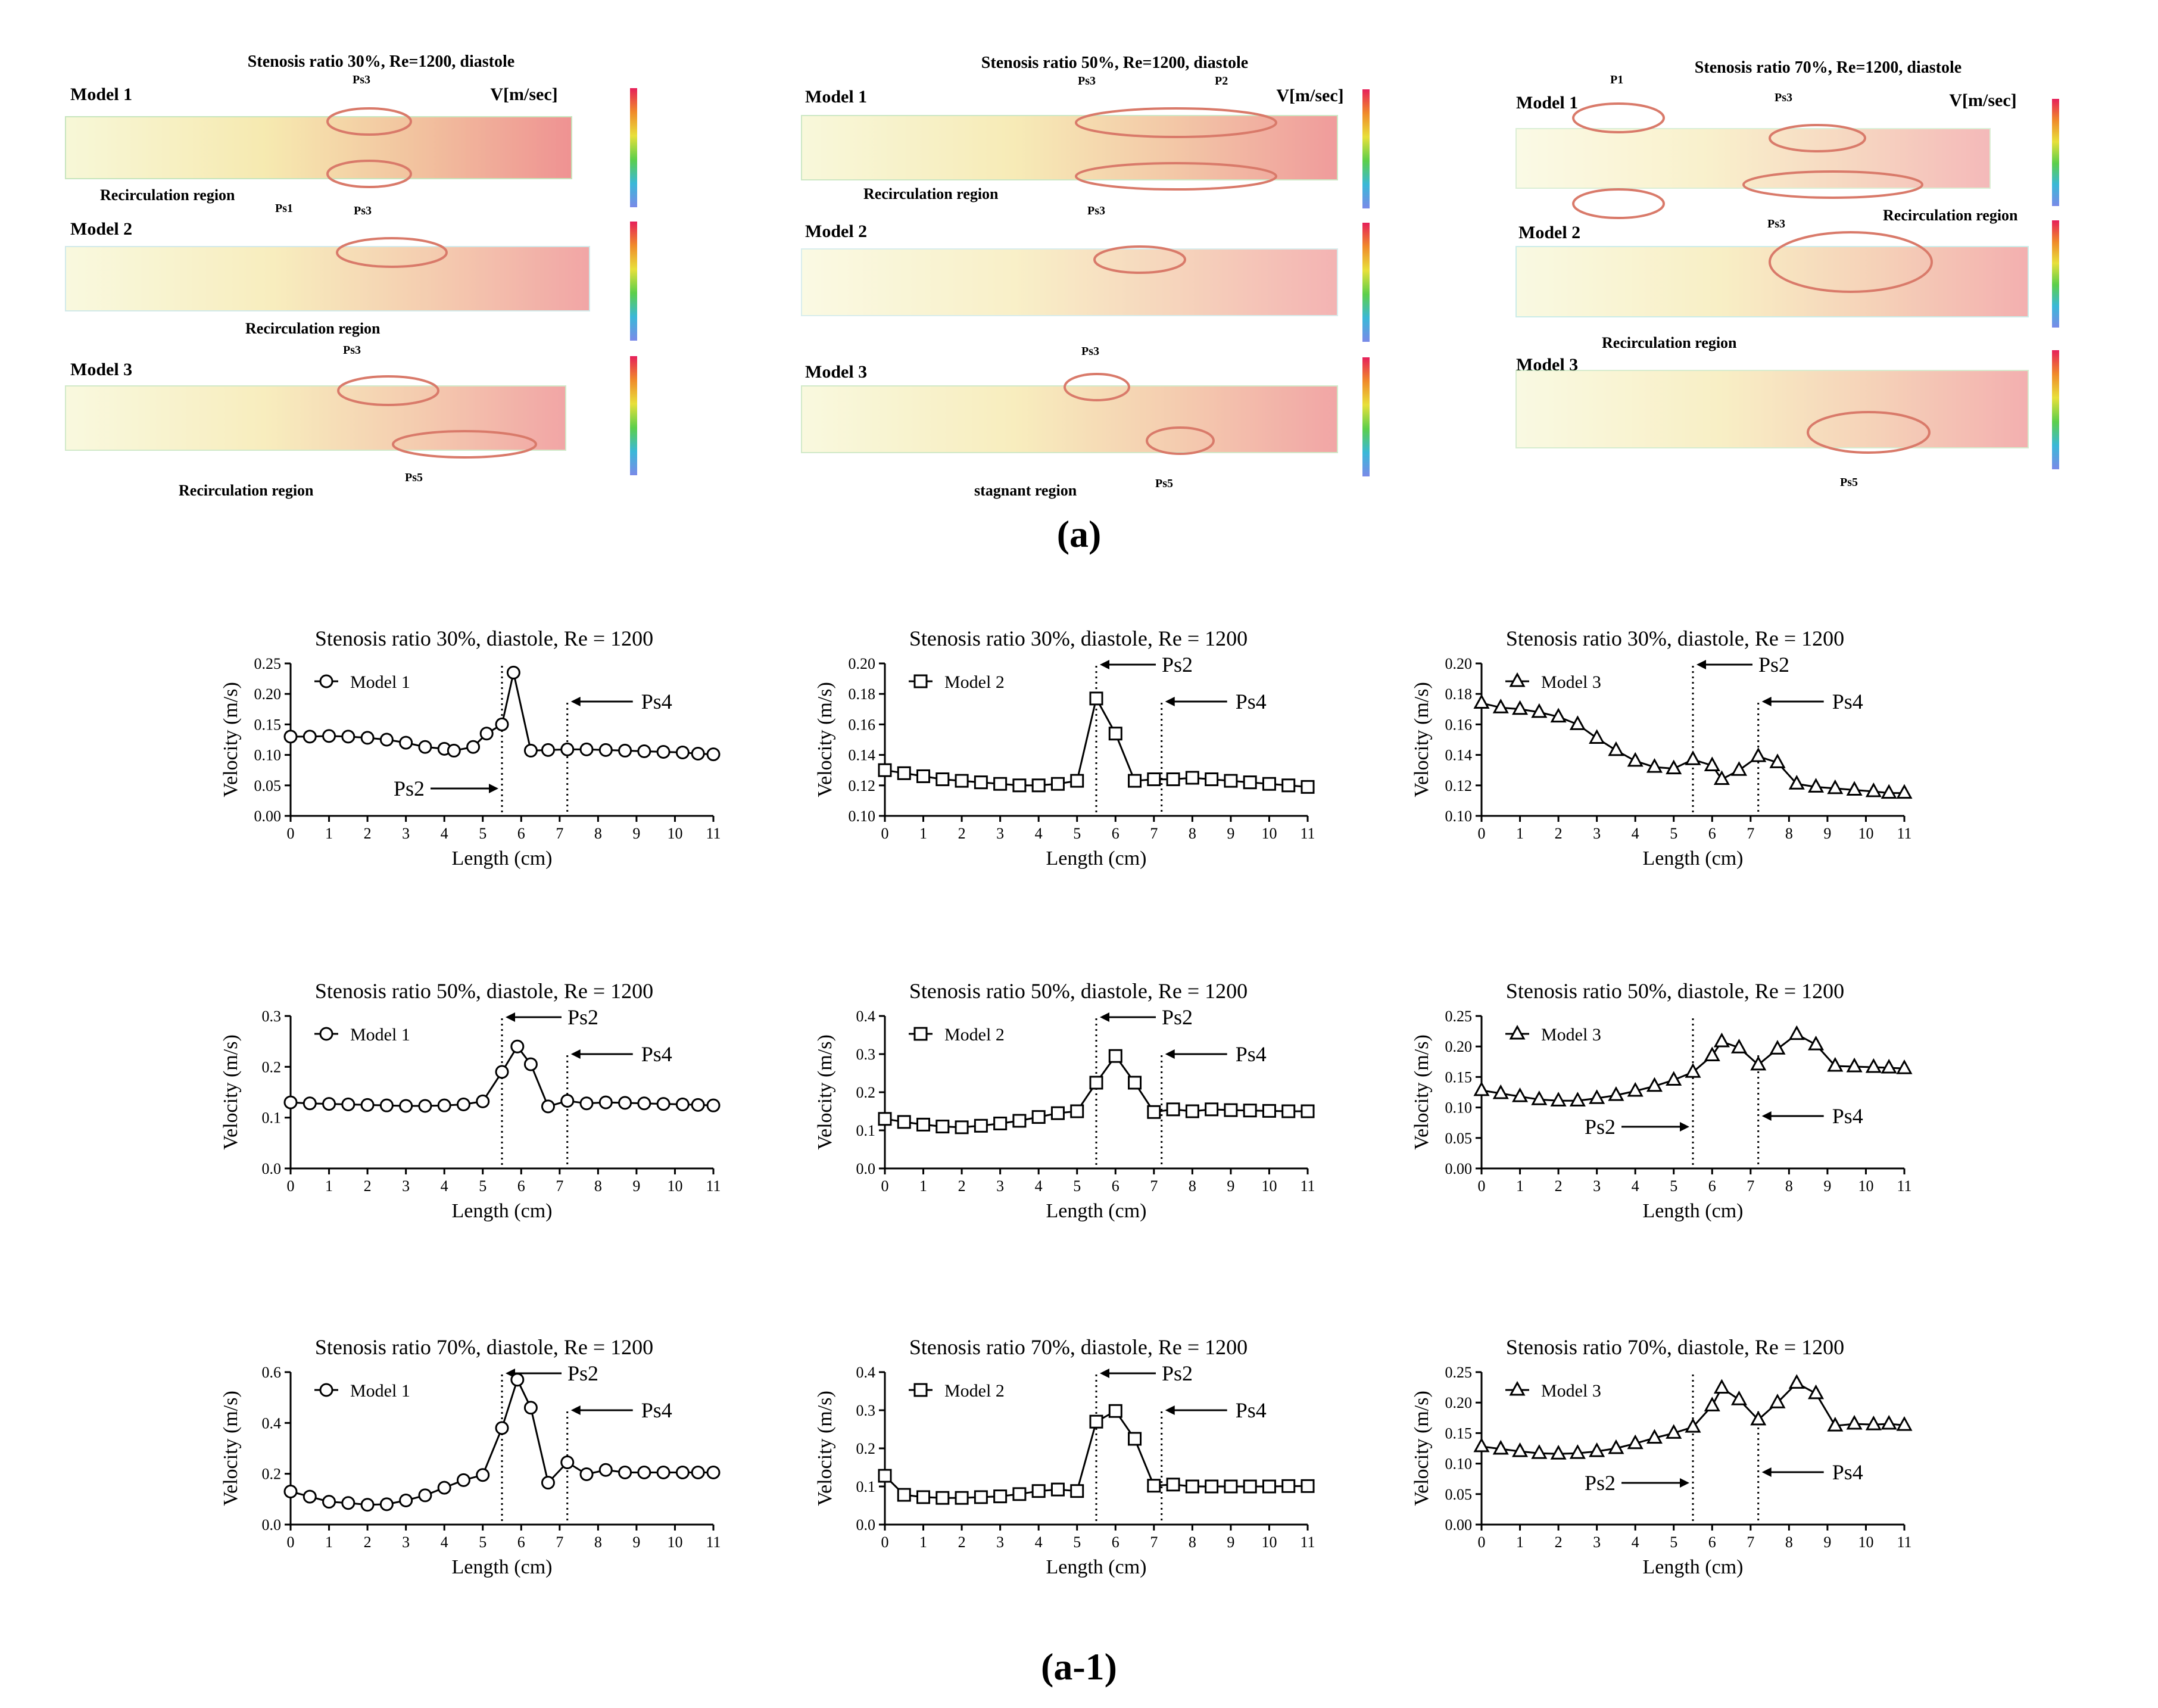 The image size is (2158, 1708). I want to click on y-tick-label: 0.20, so click(1459, 1047).